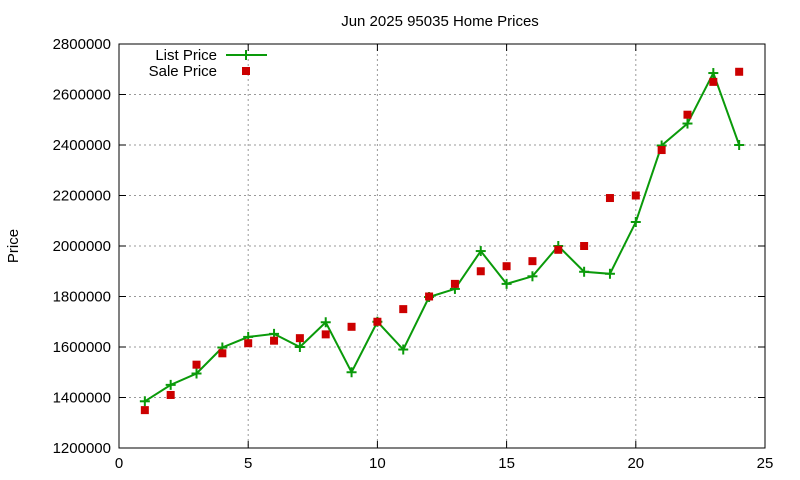 The image size is (800, 480). I want to click on y-tick-label: 1200000, so click(82, 448).